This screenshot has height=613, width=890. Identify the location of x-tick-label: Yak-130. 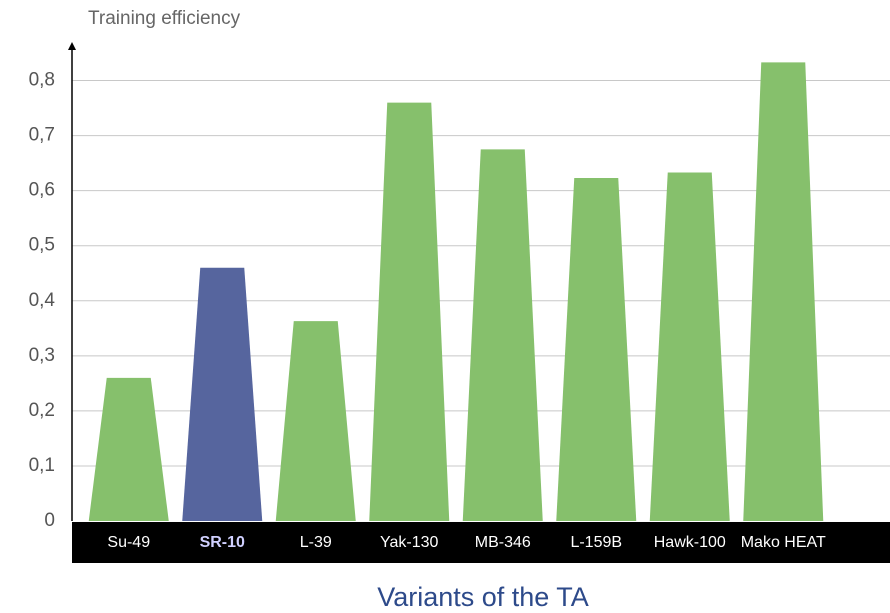
(409, 542).